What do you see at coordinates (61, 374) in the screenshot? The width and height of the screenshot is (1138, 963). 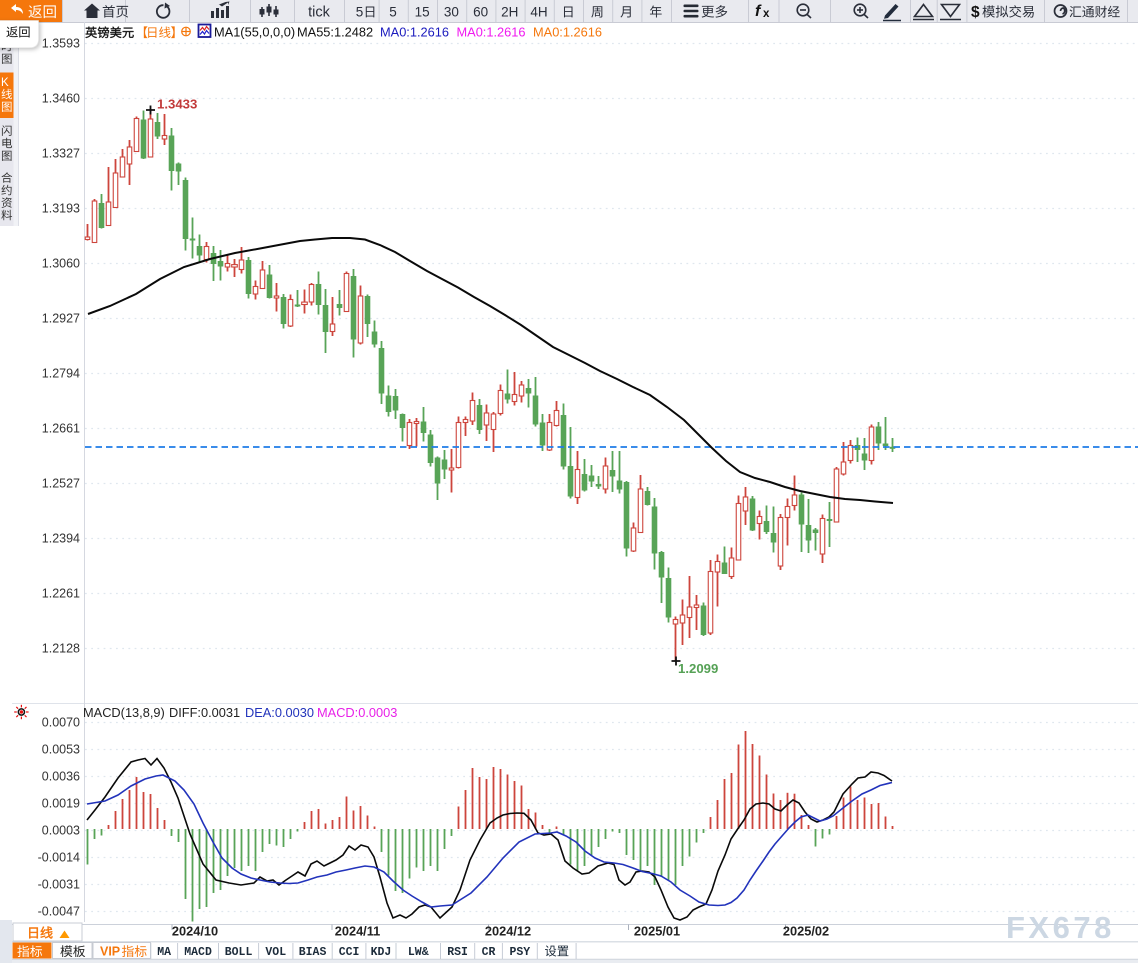 I see `svg-text: 1.2794` at bounding box center [61, 374].